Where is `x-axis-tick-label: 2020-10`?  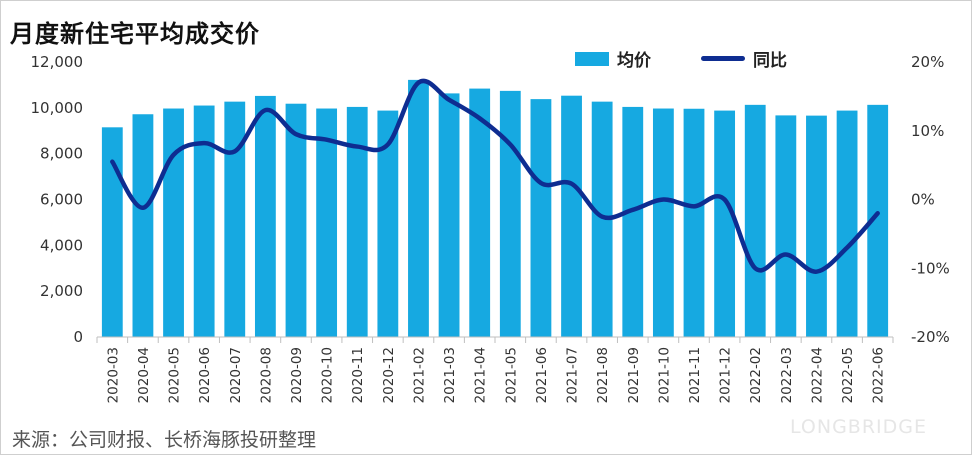 x-axis-tick-label: 2020-10 is located at coordinates (328, 375).